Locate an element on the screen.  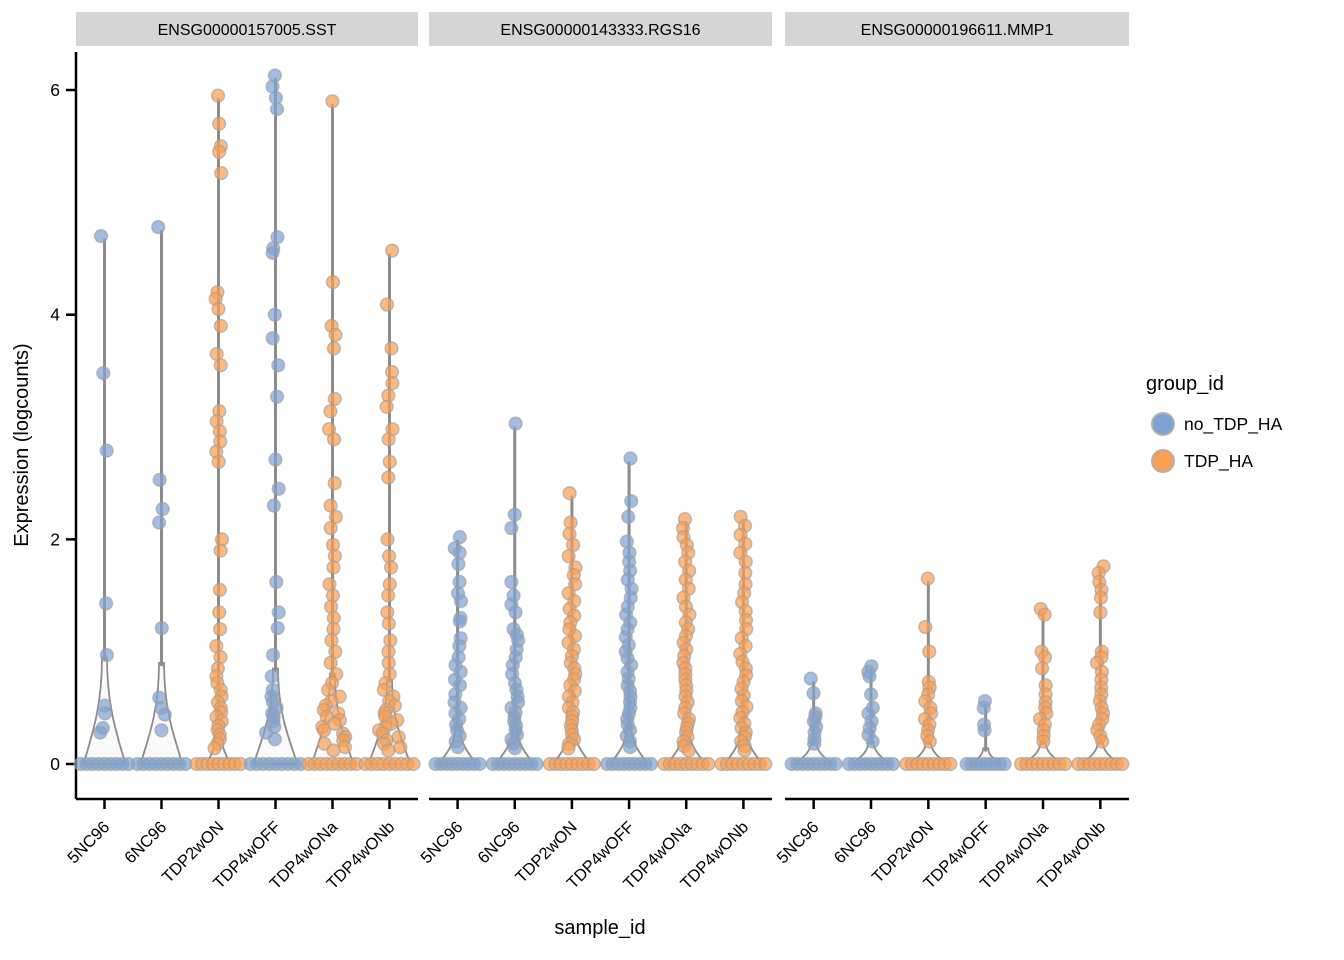
facet-strip-title: ENSG00000196611.MMP1 is located at coordinates (957, 30).